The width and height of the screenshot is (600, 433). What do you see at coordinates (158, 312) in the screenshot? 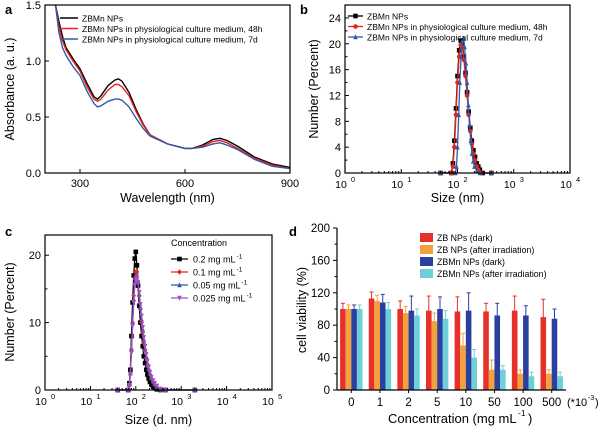
I see `plot-c-frame` at bounding box center [158, 312].